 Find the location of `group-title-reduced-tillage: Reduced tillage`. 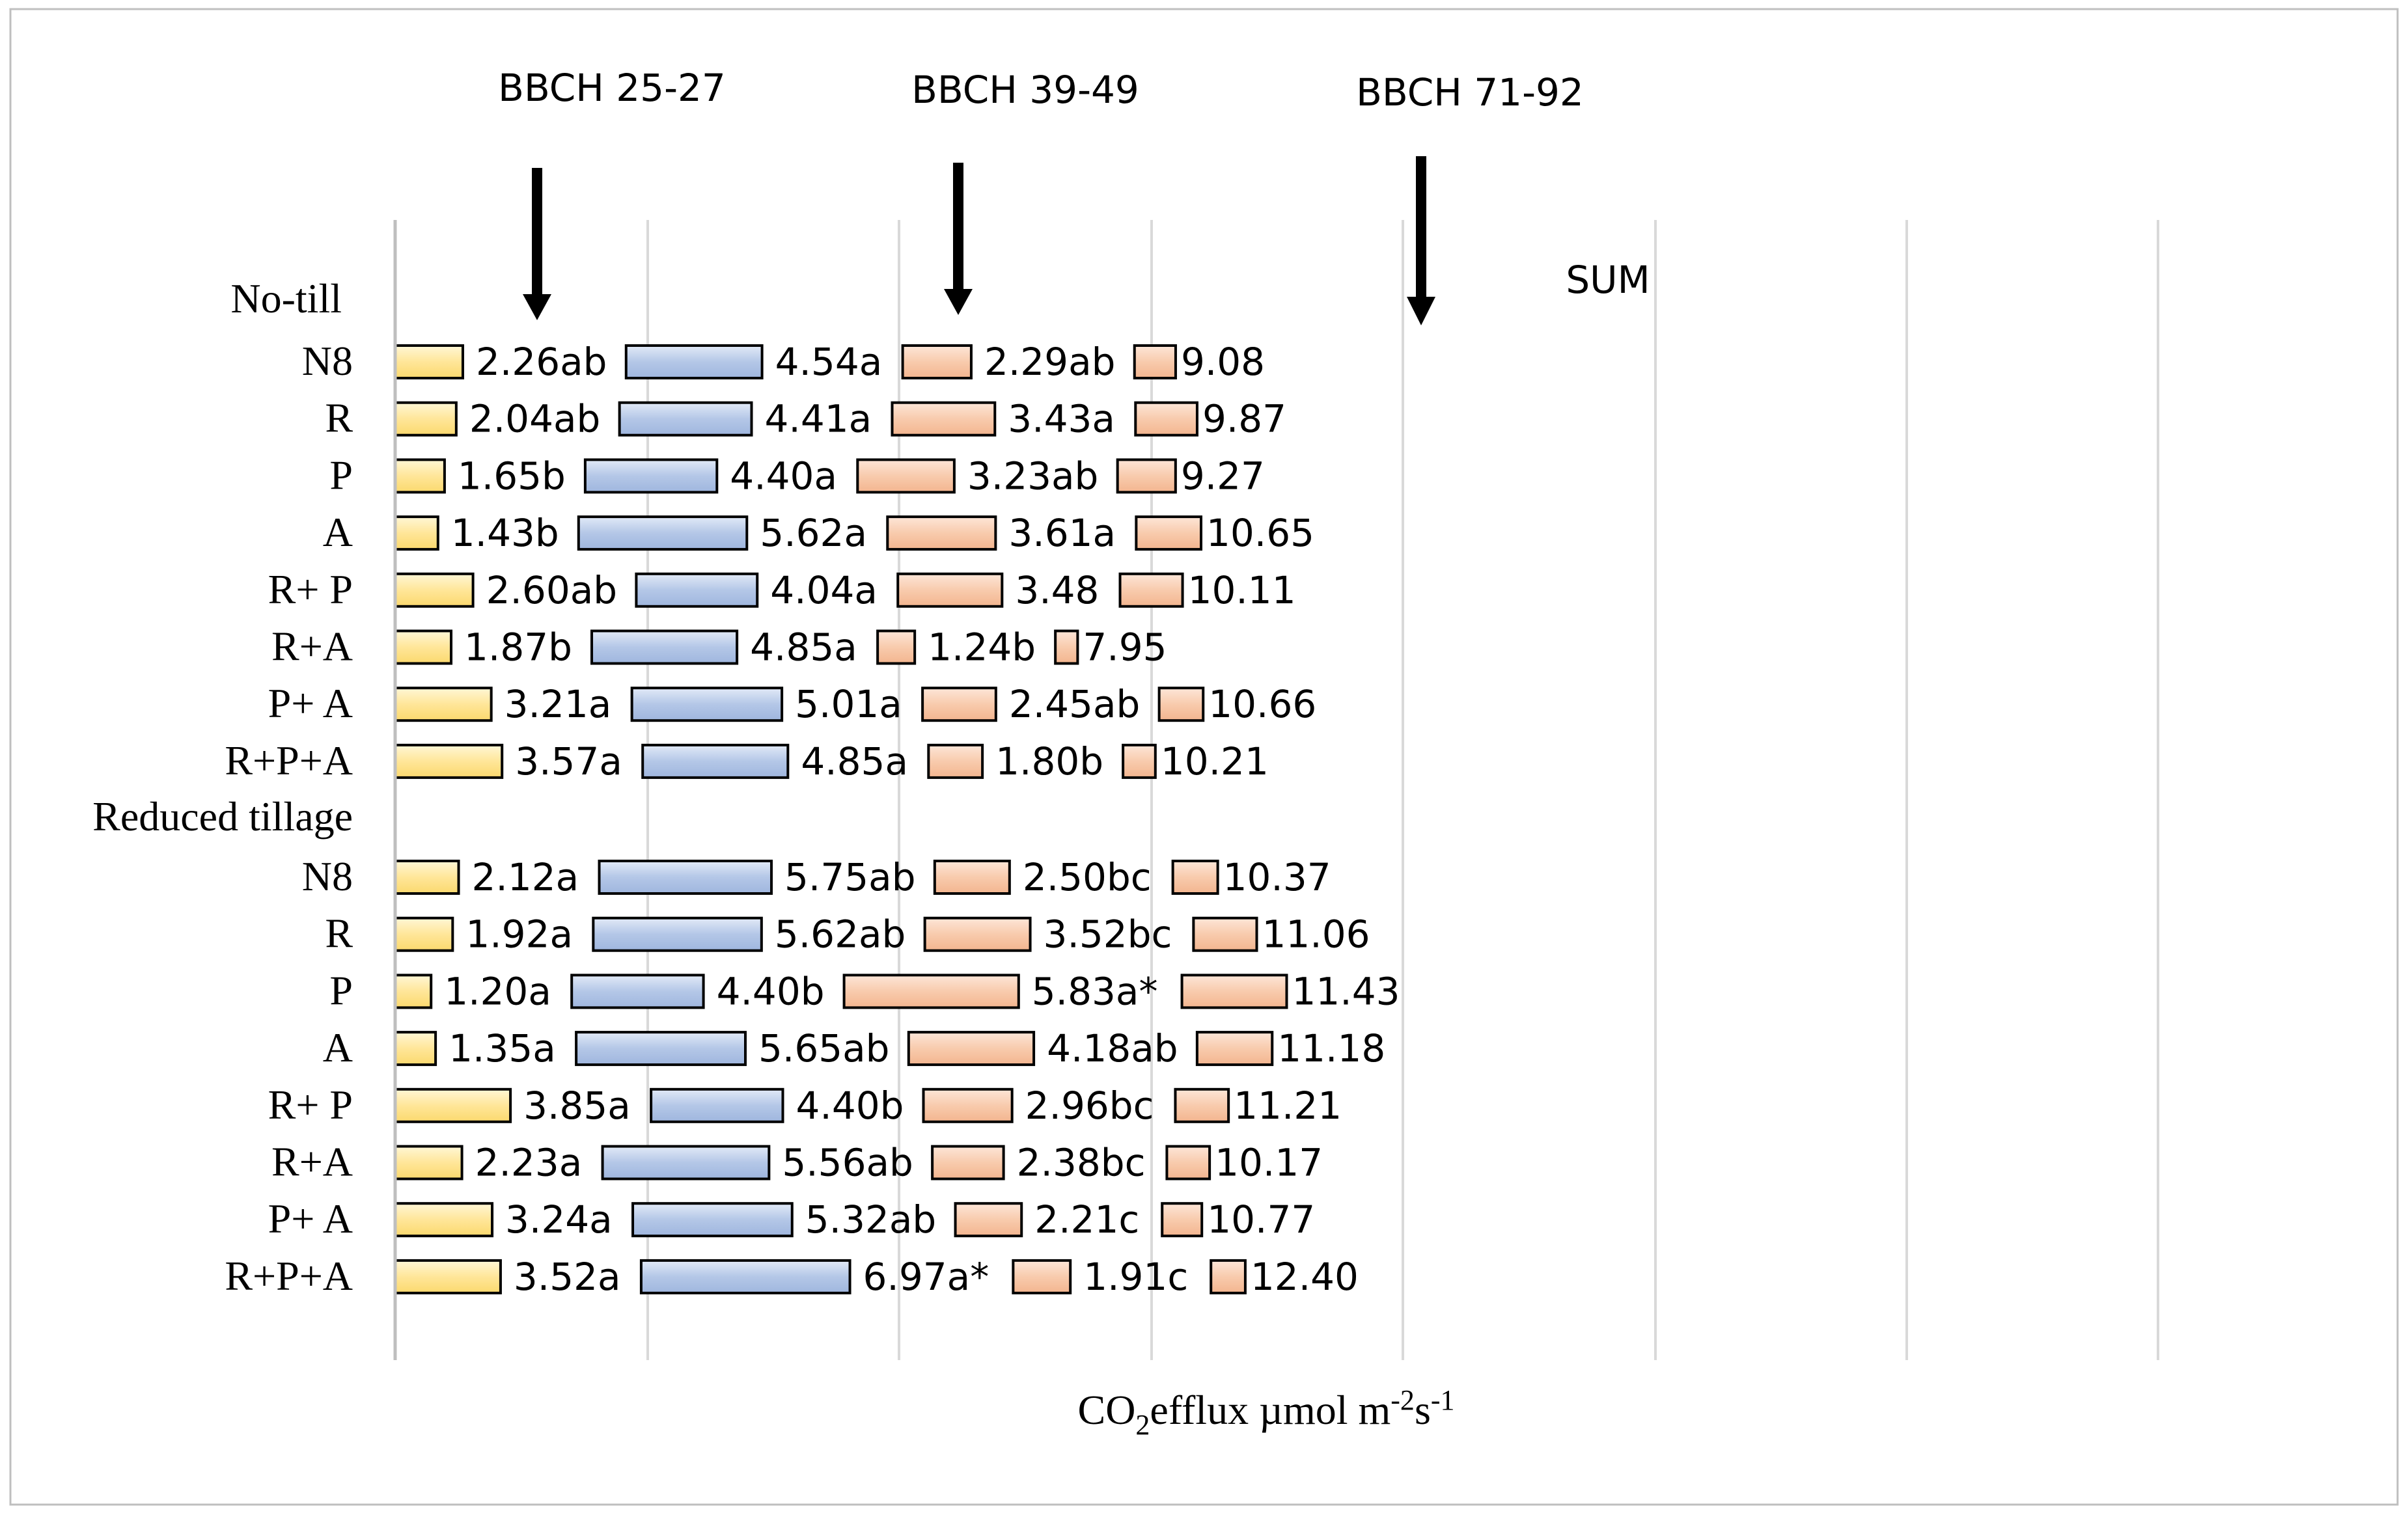

group-title-reduced-tillage: Reduced tillage is located at coordinates (222, 816).